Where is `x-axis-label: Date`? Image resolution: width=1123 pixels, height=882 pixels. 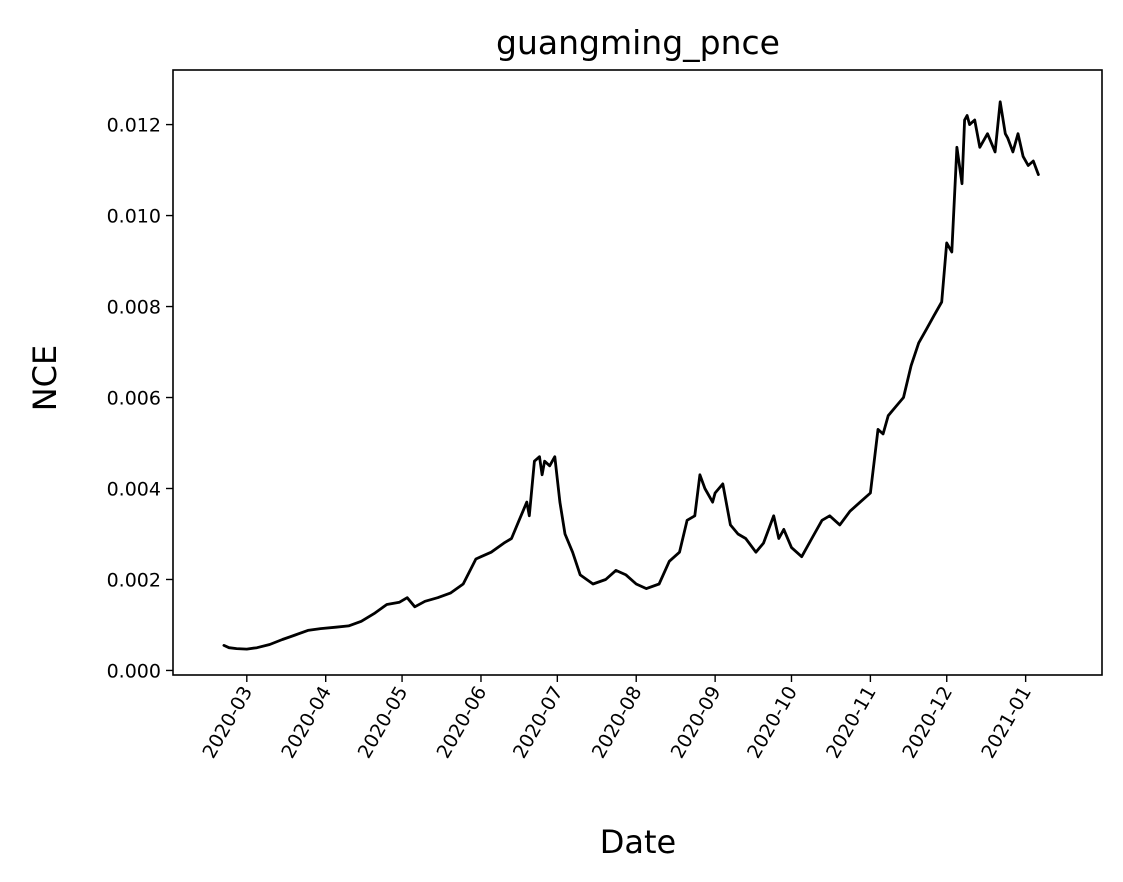 x-axis-label: Date is located at coordinates (638, 842).